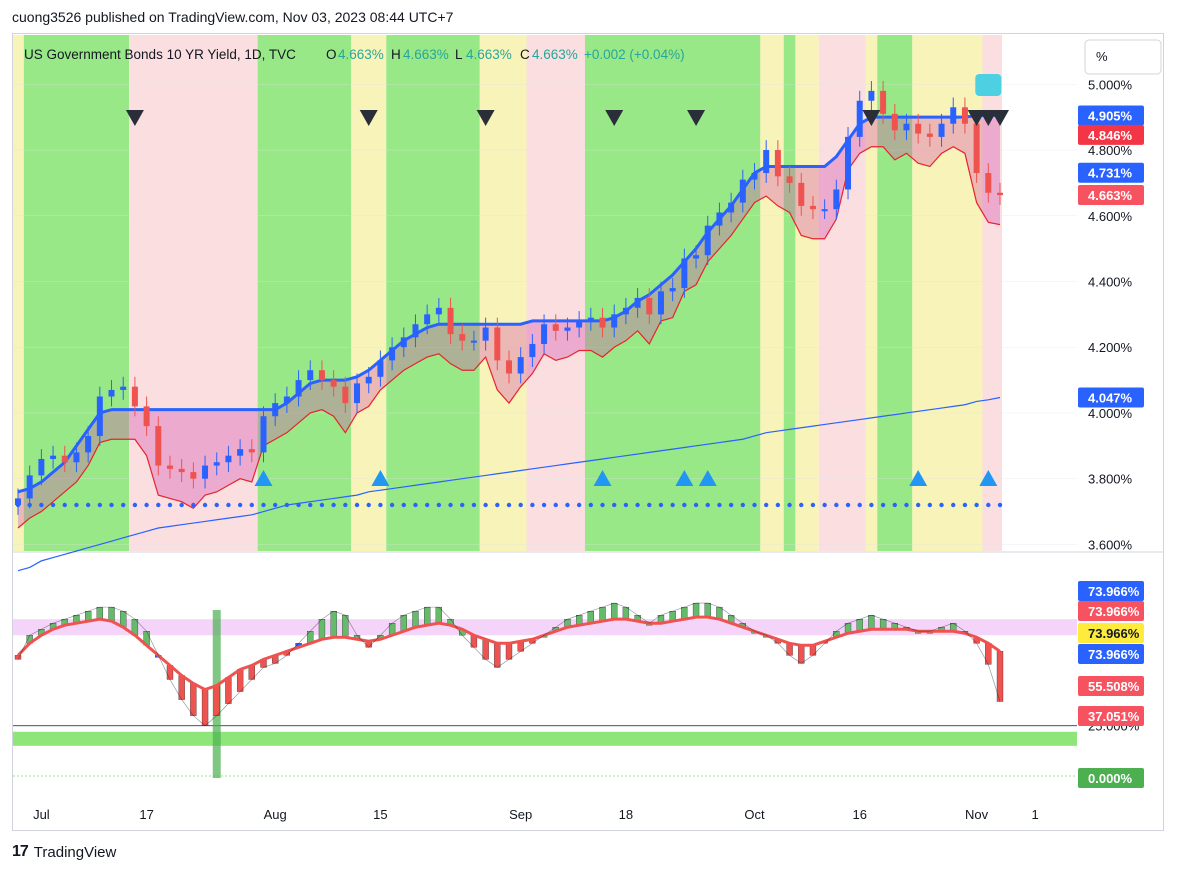 Image resolution: width=1177 pixels, height=875 pixels. Describe the element at coordinates (1114, 686) in the screenshot. I see `oscillator-label-text: 55.508%` at that location.